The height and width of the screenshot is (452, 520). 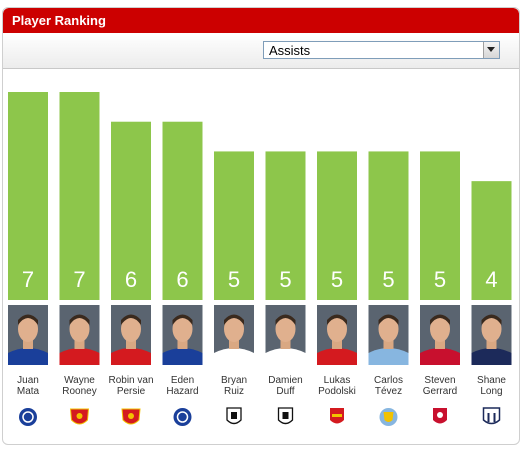 What do you see at coordinates (440, 391) in the screenshot?
I see `player-name-line: Gerrard` at bounding box center [440, 391].